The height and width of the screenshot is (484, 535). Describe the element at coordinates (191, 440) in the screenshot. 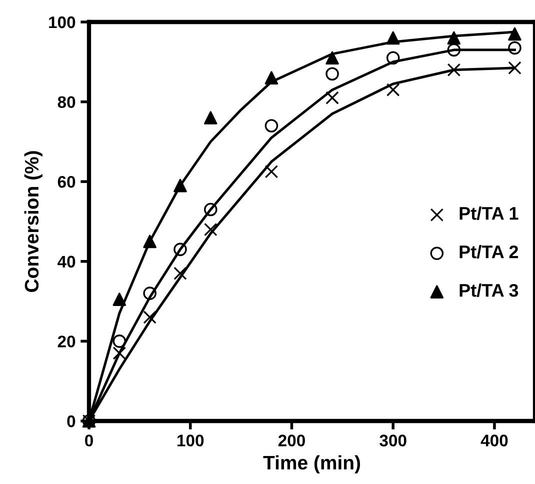

I see `x-tick-label: 100` at that location.